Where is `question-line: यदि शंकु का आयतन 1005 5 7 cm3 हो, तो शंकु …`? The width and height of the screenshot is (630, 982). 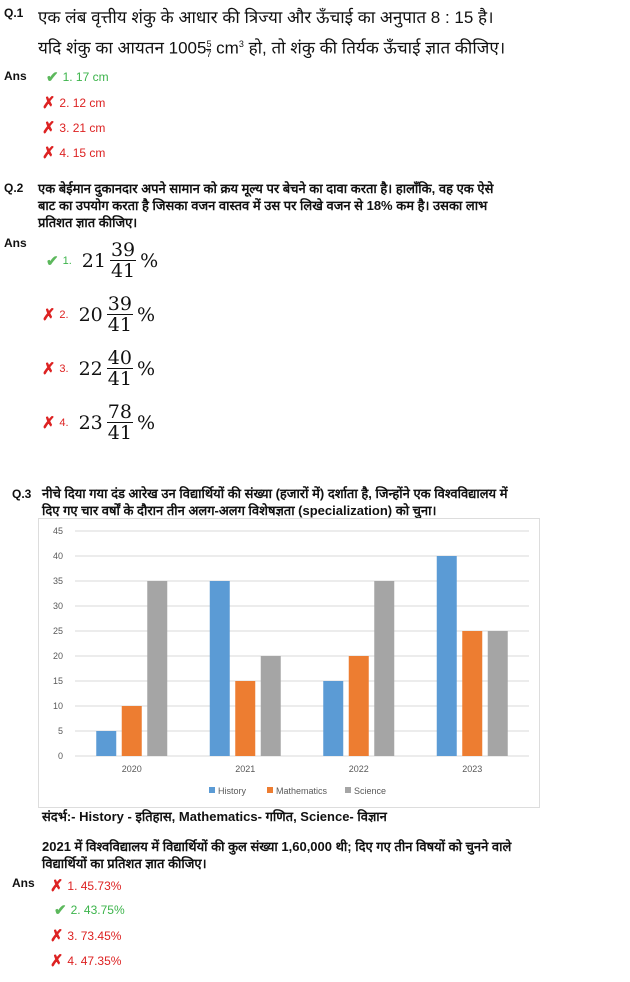 question-line: यदि शंकु का आयतन 1005 5 7 cm3 हो, तो शंकु … is located at coordinates (333, 46).